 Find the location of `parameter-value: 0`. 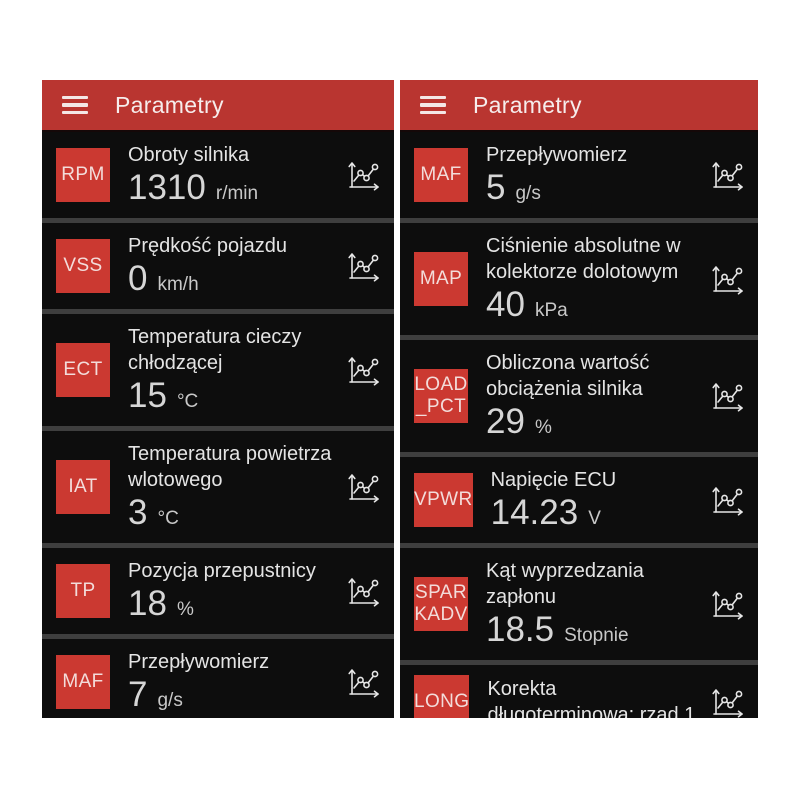

parameter-value: 0 is located at coordinates (138, 278).